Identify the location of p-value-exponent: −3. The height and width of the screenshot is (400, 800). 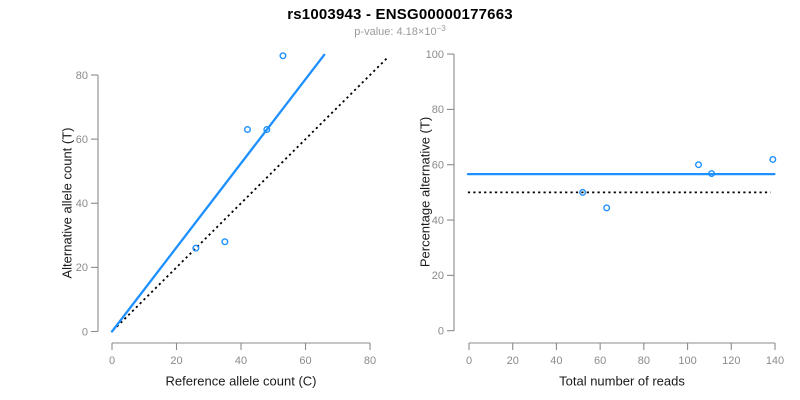
(441, 28).